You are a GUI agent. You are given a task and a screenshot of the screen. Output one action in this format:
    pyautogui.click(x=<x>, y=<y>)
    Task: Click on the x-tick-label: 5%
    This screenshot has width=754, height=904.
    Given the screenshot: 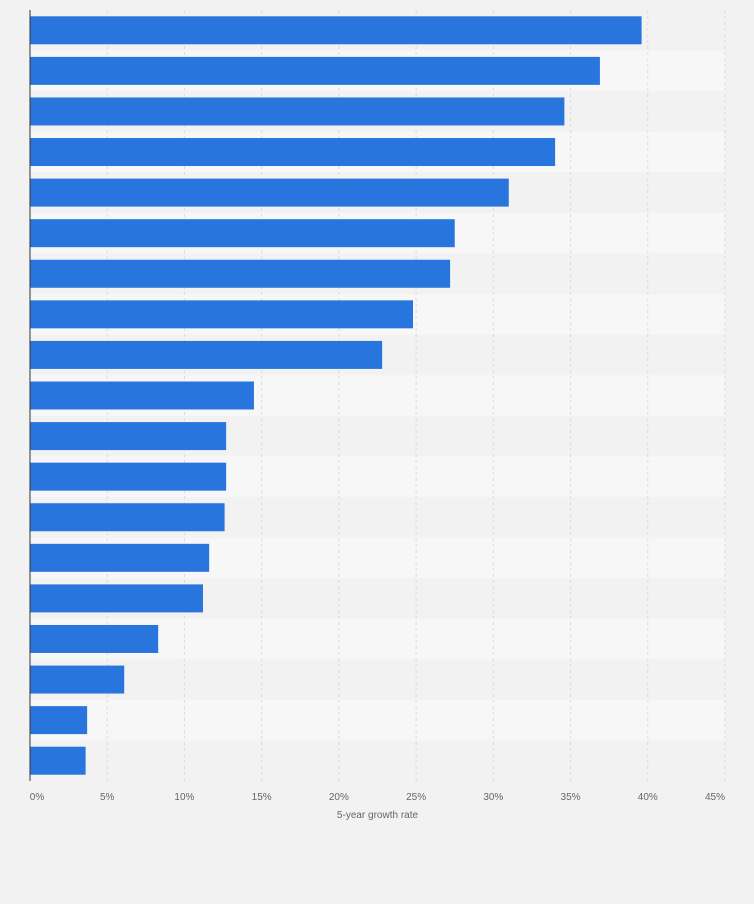 What is the action you would take?
    pyautogui.click(x=107, y=797)
    